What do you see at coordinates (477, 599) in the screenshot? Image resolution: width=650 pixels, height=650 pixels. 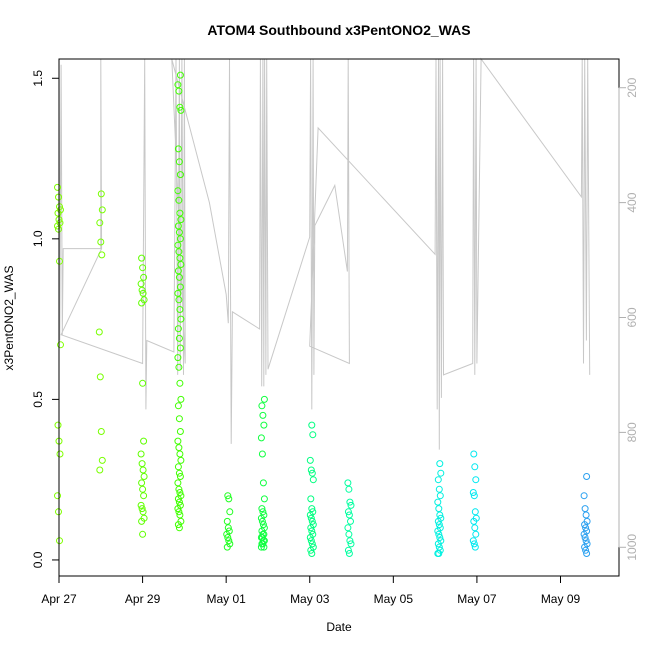 I see `x-tick-label: May 07` at bounding box center [477, 599].